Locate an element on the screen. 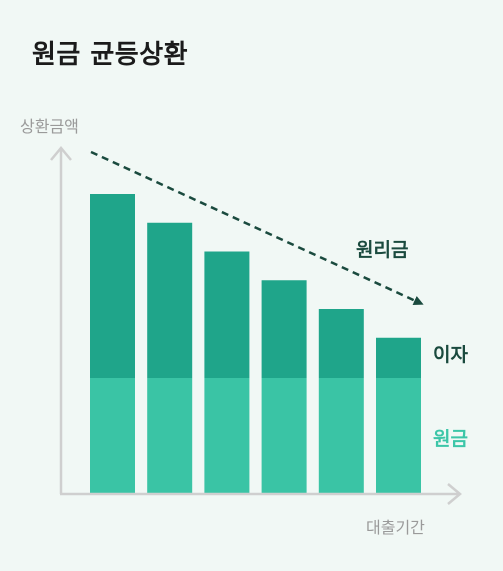 The height and width of the screenshot is (571, 503). series-label-principal: 원금 is located at coordinates (450, 439).